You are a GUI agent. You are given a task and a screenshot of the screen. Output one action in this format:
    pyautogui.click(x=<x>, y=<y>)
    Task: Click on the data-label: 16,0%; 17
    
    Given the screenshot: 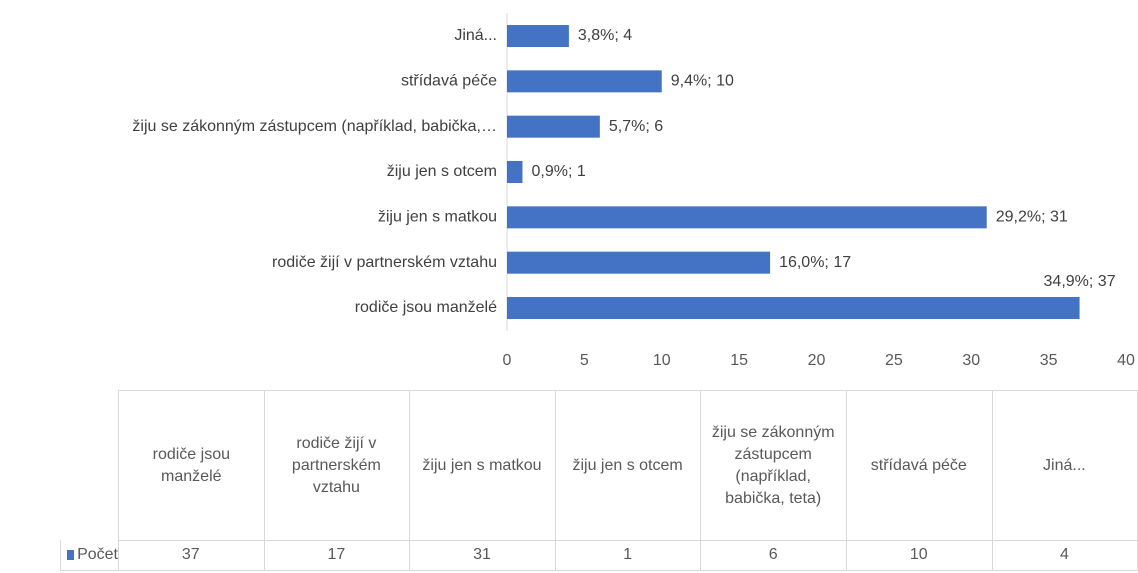 What is the action you would take?
    pyautogui.click(x=815, y=262)
    